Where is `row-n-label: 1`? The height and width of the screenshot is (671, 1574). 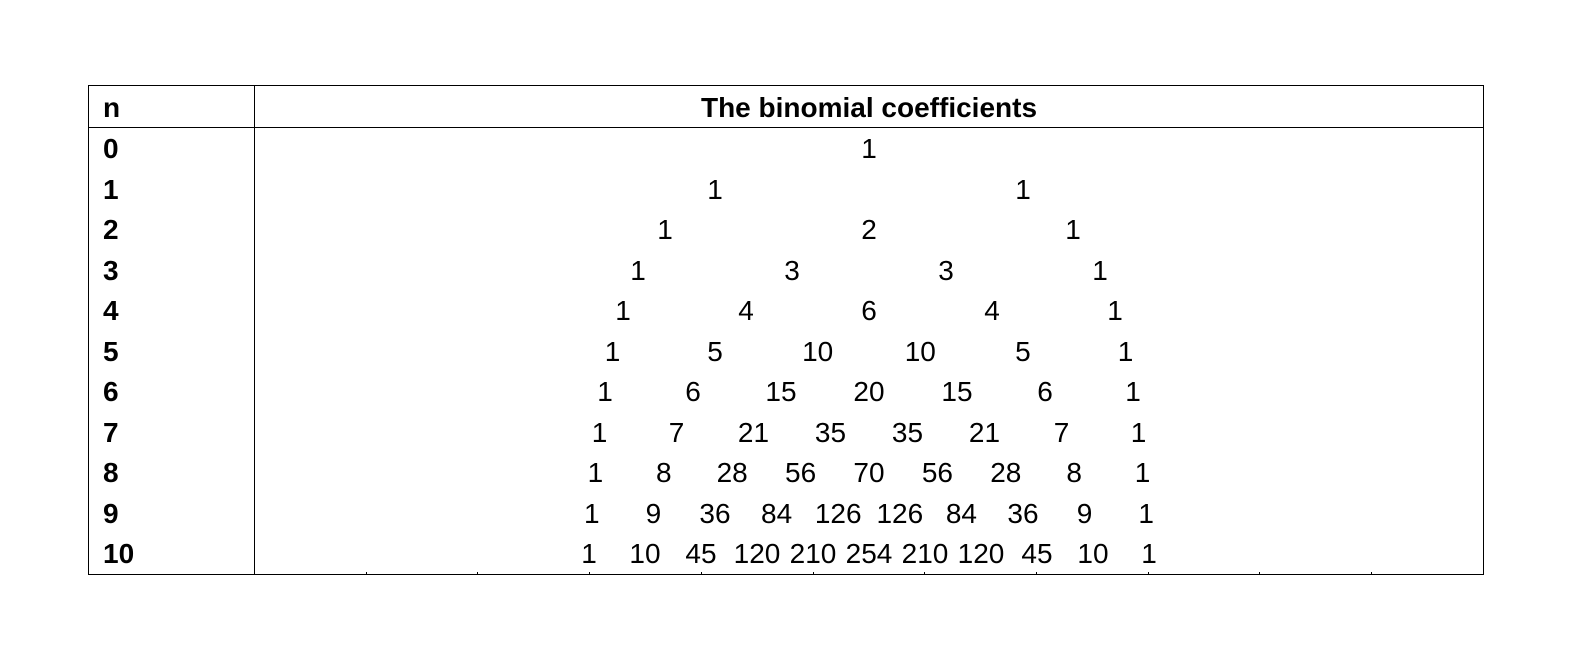
row-n-label: 1 is located at coordinates (111, 189).